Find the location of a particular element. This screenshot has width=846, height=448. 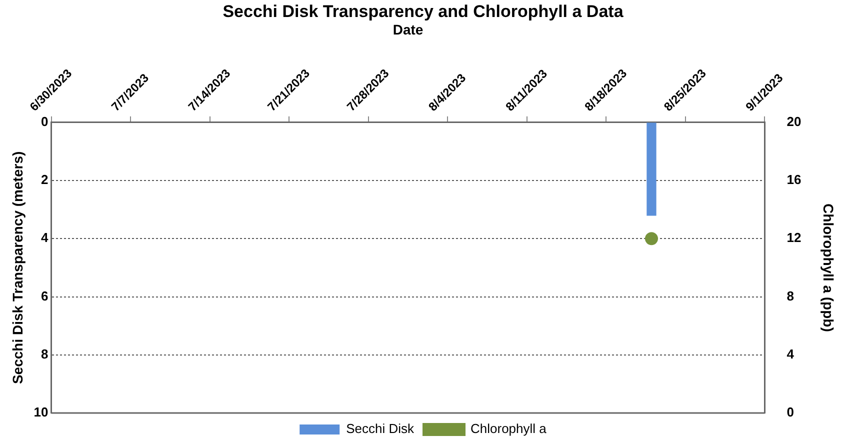

y-tick-label: 2 is located at coordinates (44, 180).